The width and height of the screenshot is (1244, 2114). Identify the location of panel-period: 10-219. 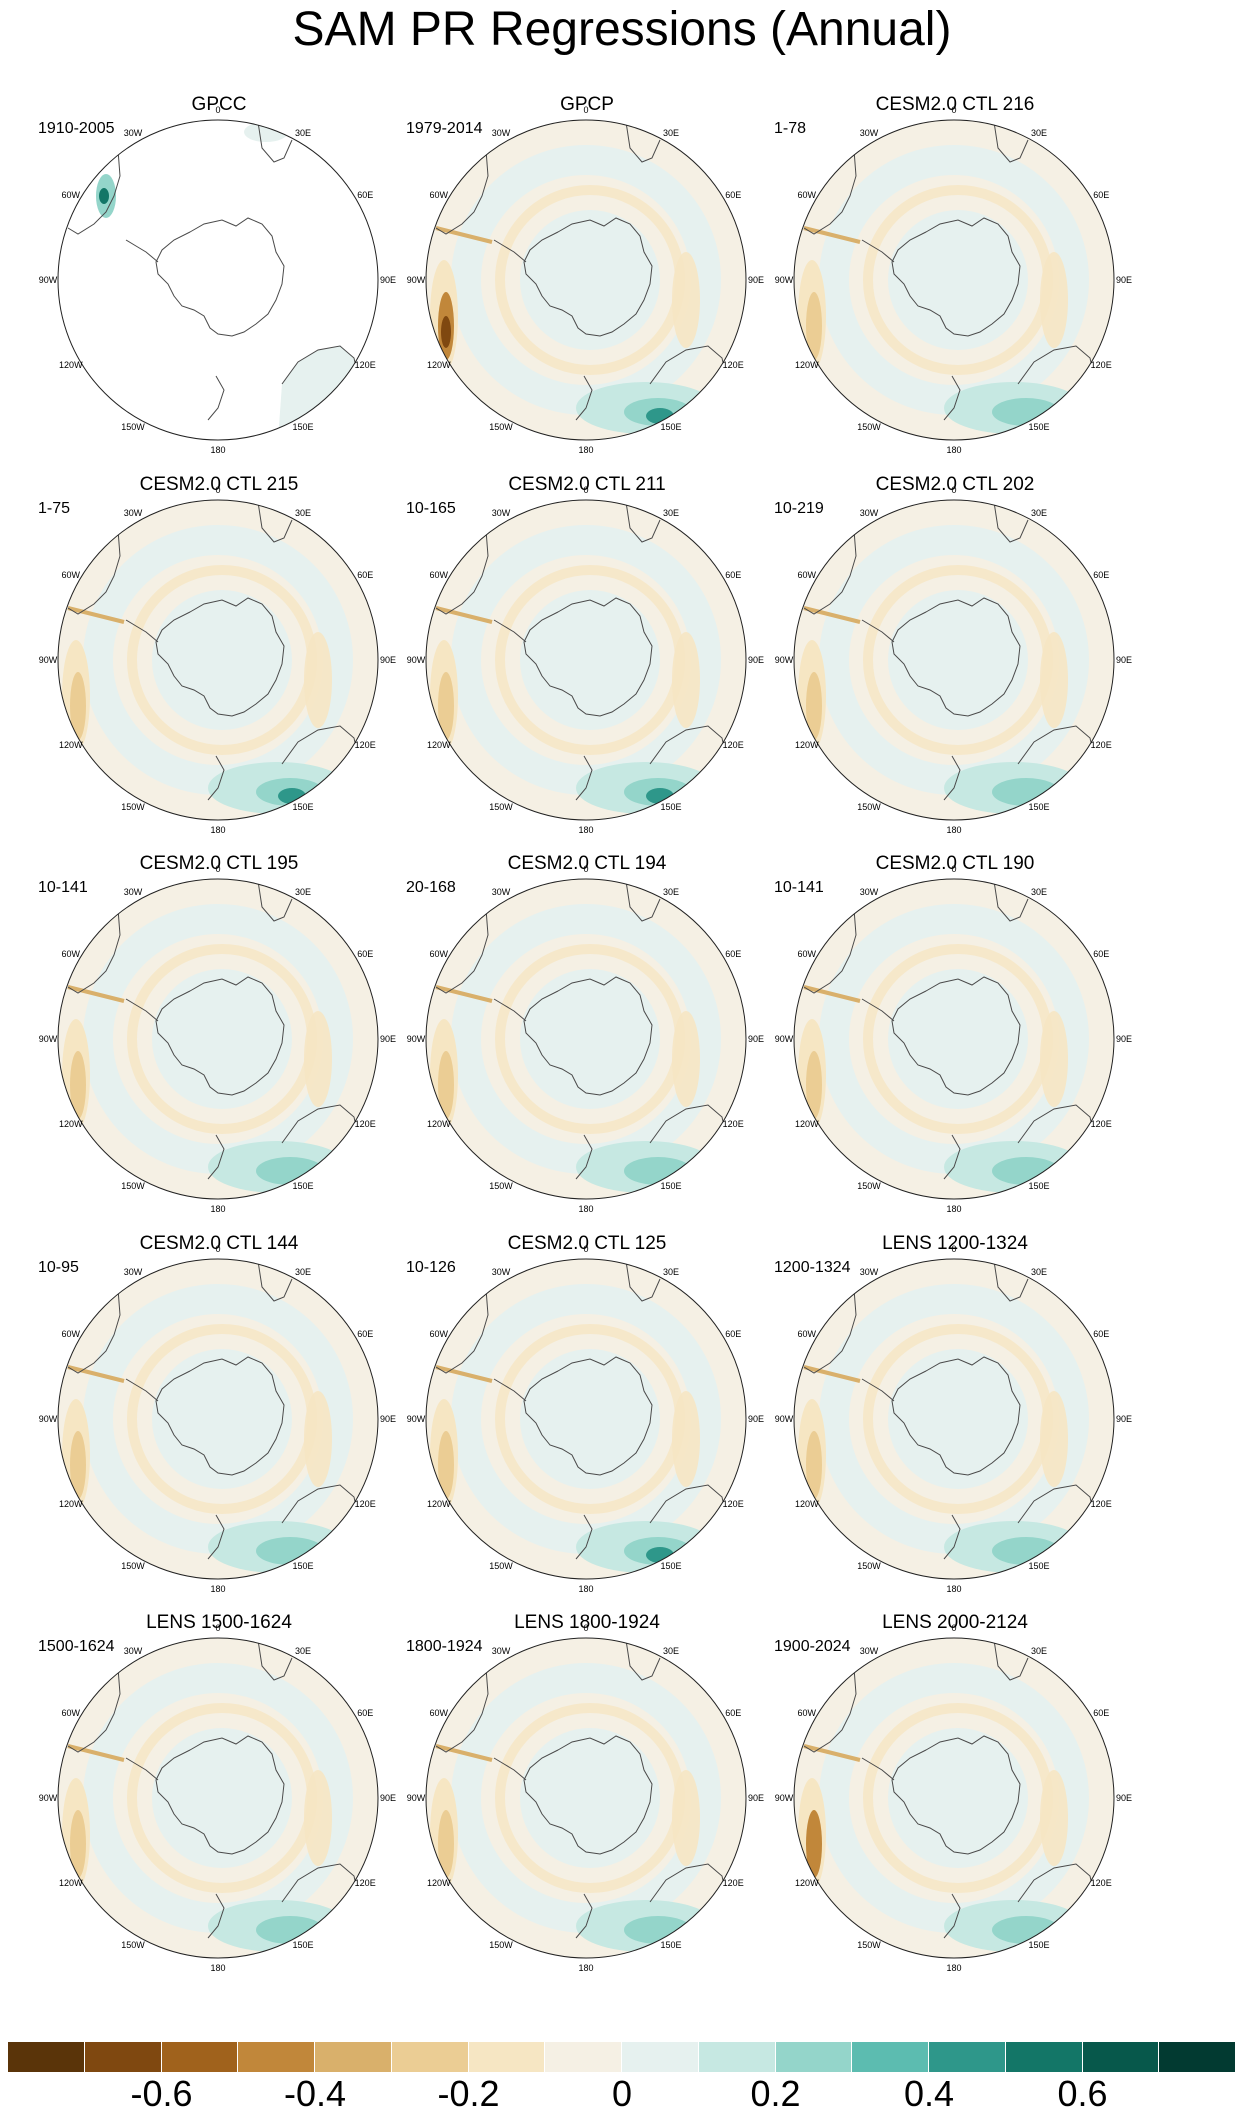
(799, 508).